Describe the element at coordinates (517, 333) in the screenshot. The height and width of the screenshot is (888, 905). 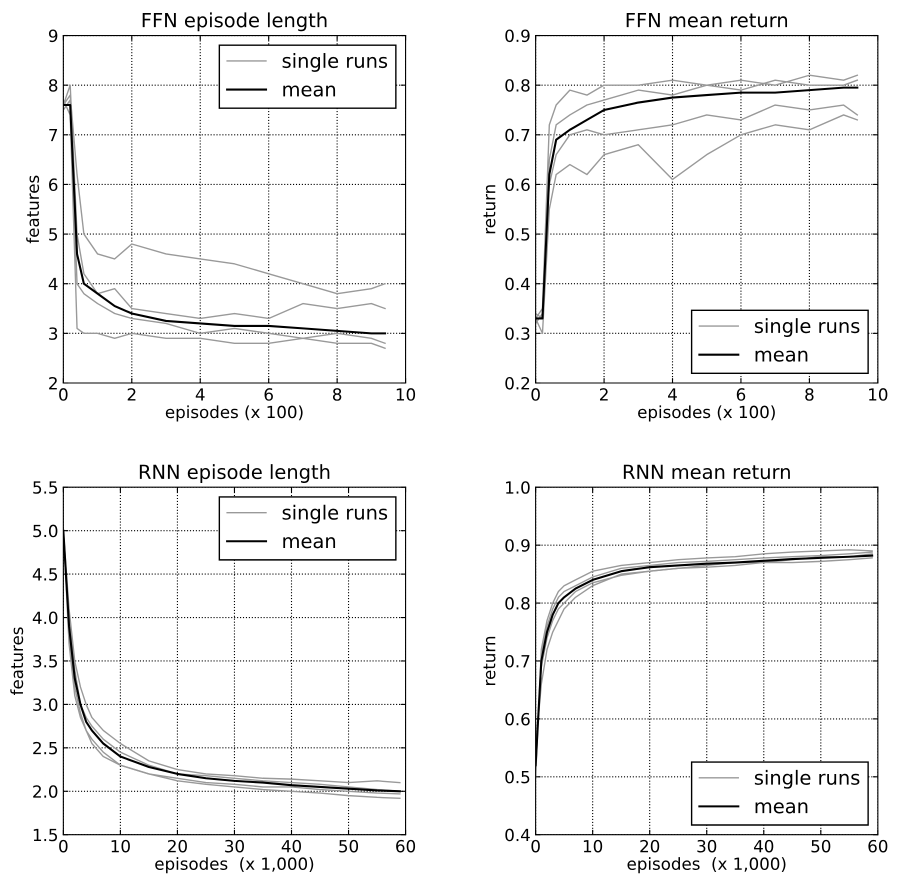
I see `y-tick-label: 0.3` at that location.